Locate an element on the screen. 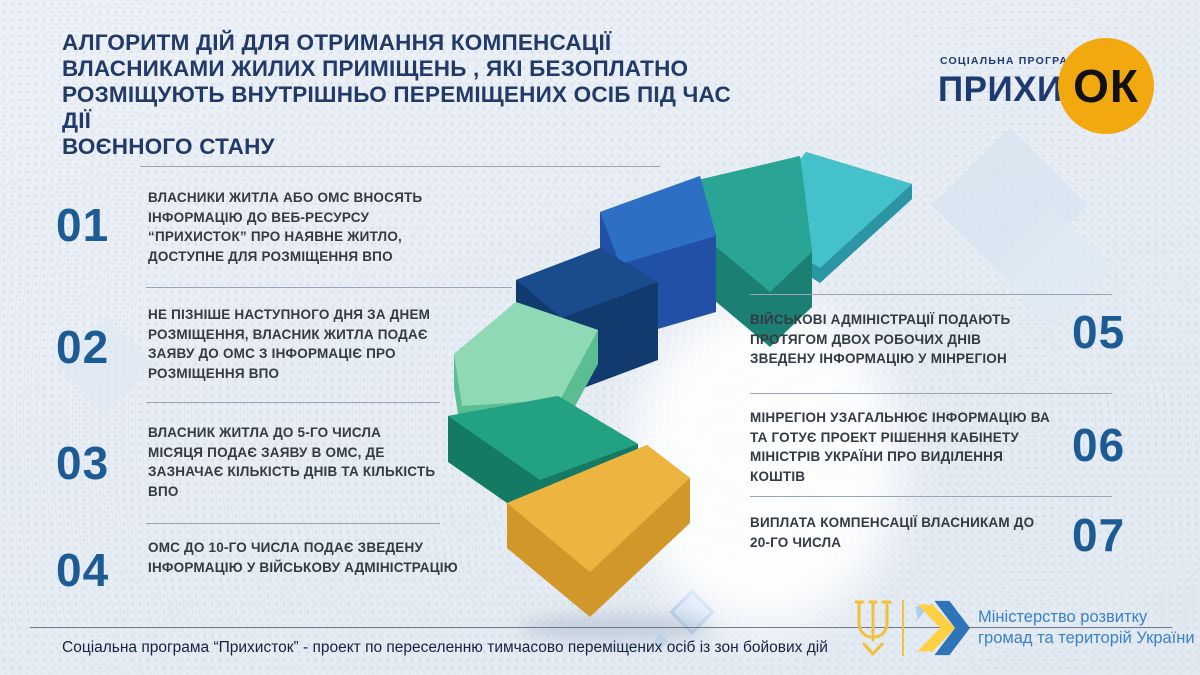 This screenshot has width=1200, height=675. step-number-05: 05 is located at coordinates (1099, 332).